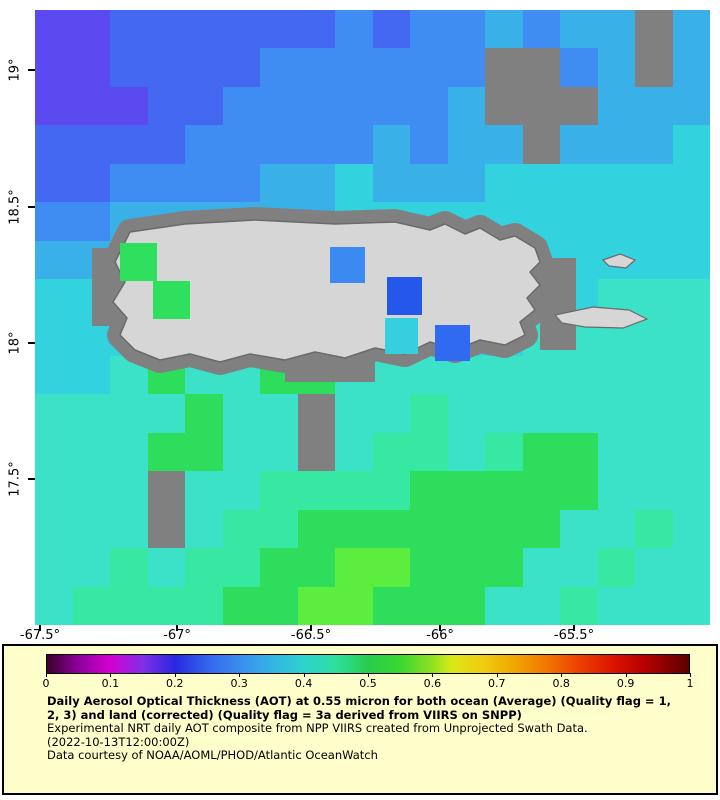 Image resolution: width=720 pixels, height=800 pixels. Describe the element at coordinates (303, 683) in the screenshot. I see `colorbar-tick-label: 0.4` at that location.